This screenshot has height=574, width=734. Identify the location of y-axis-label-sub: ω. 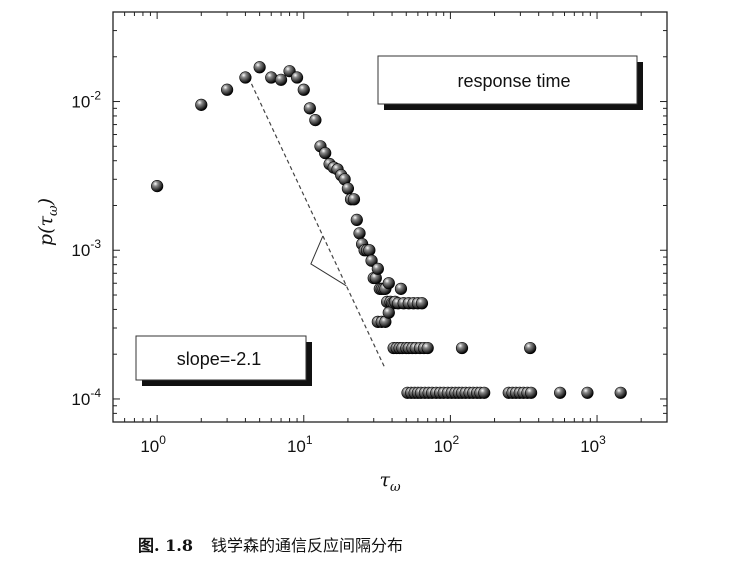
(53, 210).